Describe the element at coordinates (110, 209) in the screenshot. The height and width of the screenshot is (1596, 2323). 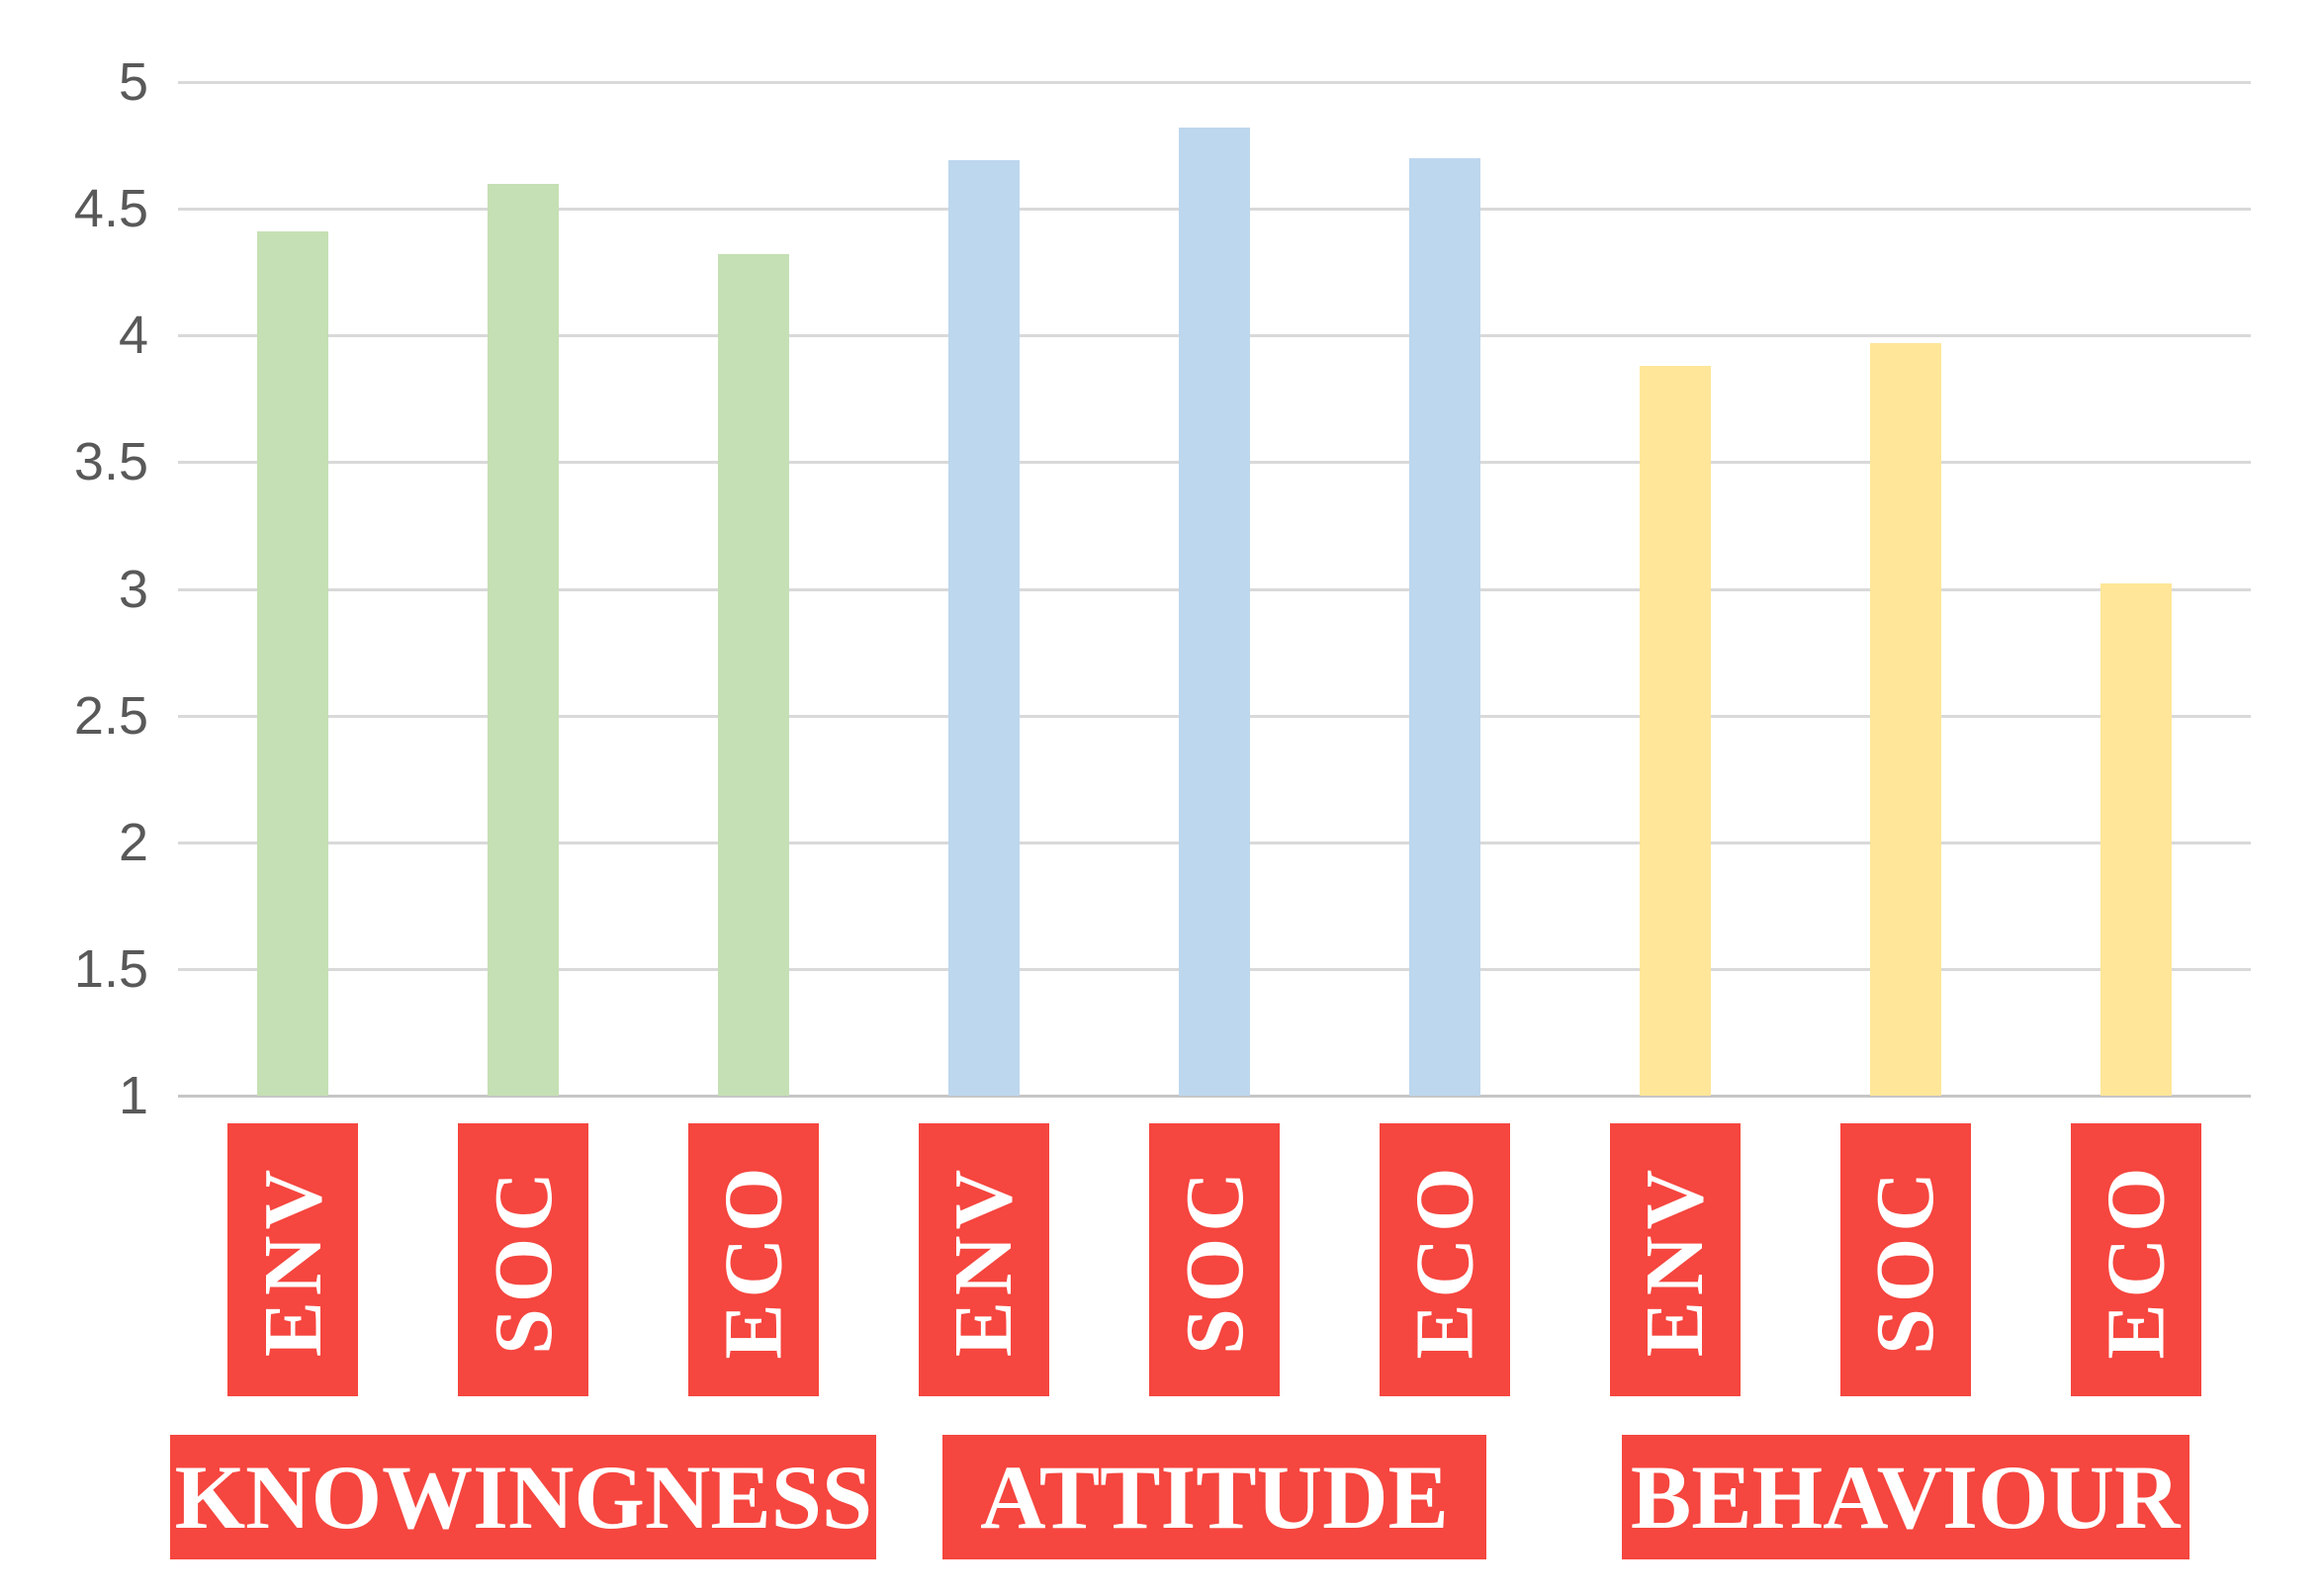
I see `y-tick-label: 4.5` at that location.